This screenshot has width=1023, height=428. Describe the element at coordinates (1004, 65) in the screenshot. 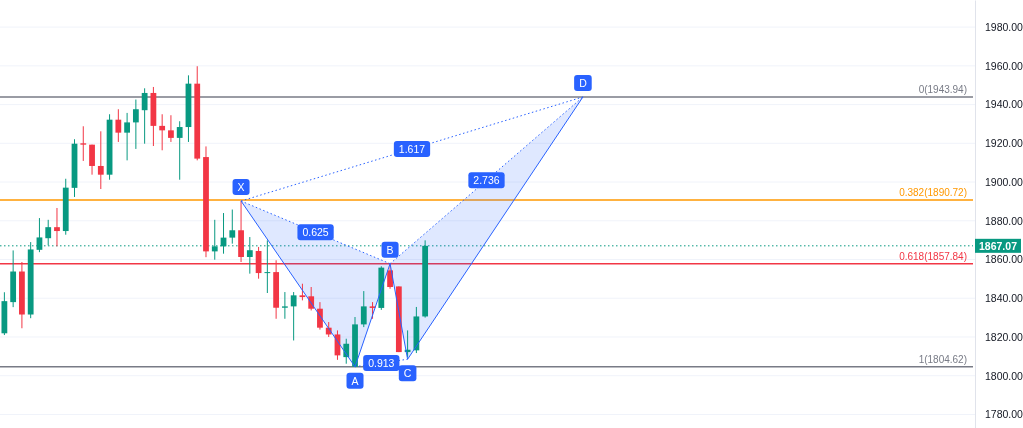

I see `y-tick-label: 1960.00` at that location.